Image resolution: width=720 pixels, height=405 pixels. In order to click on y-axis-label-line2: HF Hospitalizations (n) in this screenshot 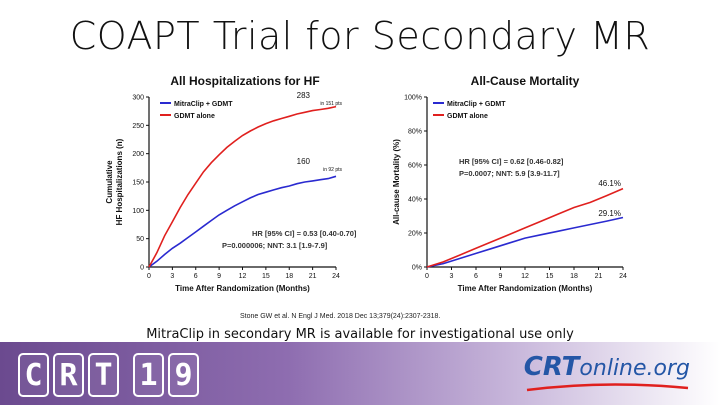, I will do `click(119, 181)`.